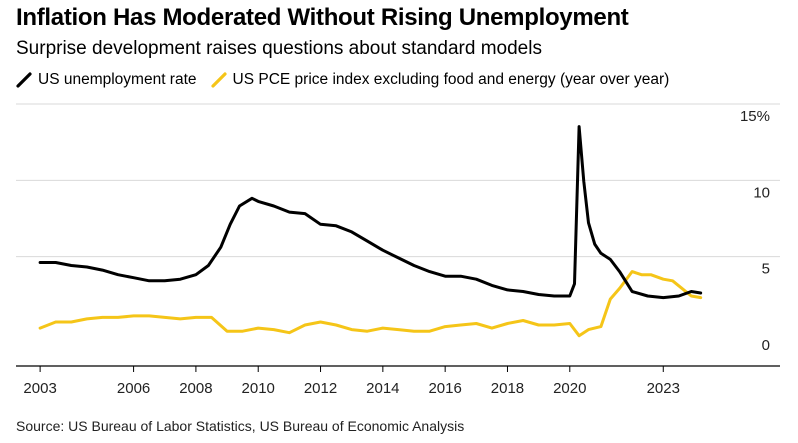  Describe the element at coordinates (258, 388) in the screenshot. I see `x-tick-label: 2010` at that location.